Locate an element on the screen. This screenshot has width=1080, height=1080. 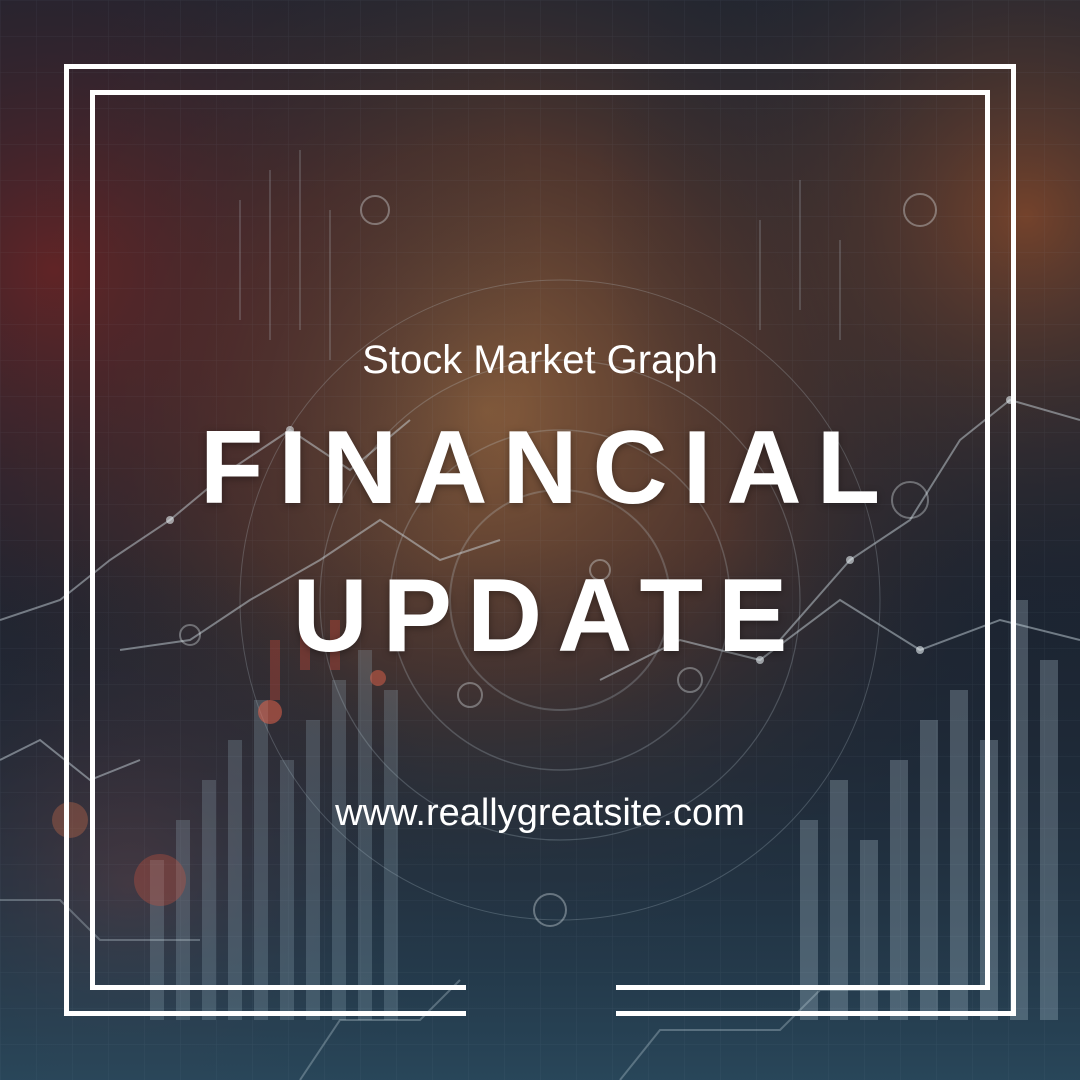
frame-inner-bottom-right is located at coordinates (803, 987).